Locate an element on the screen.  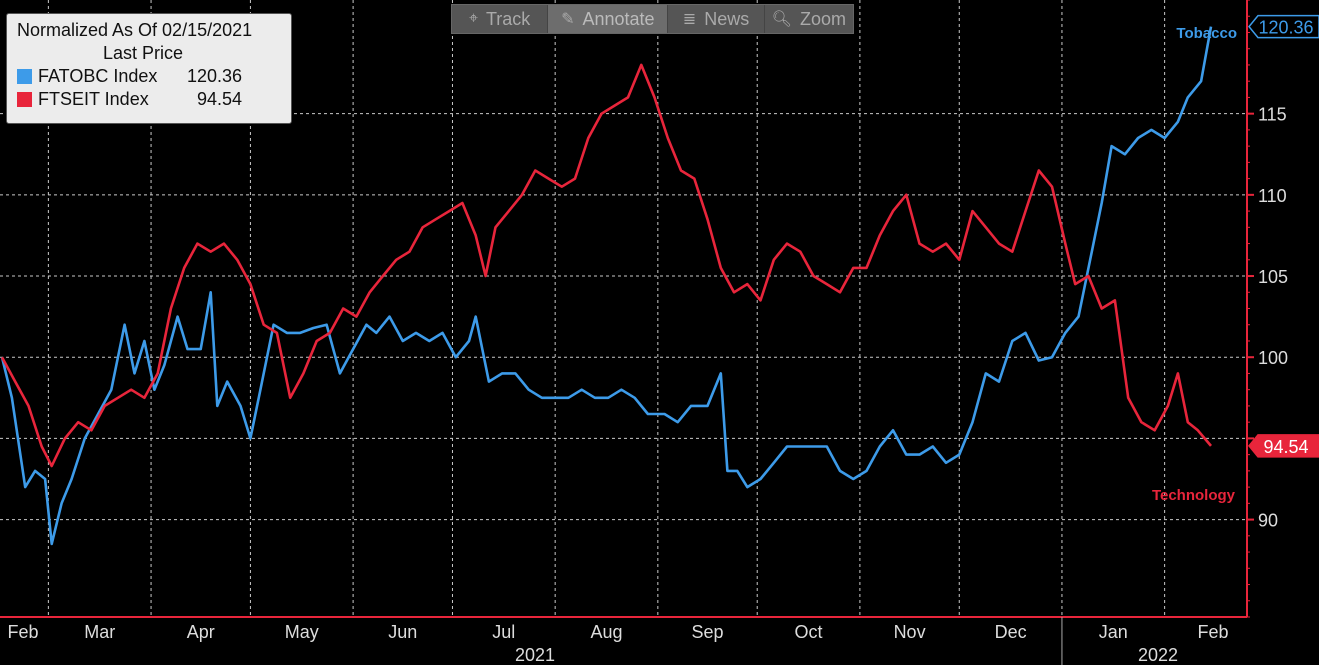
x-year-label: 2021 is located at coordinates (535, 655).